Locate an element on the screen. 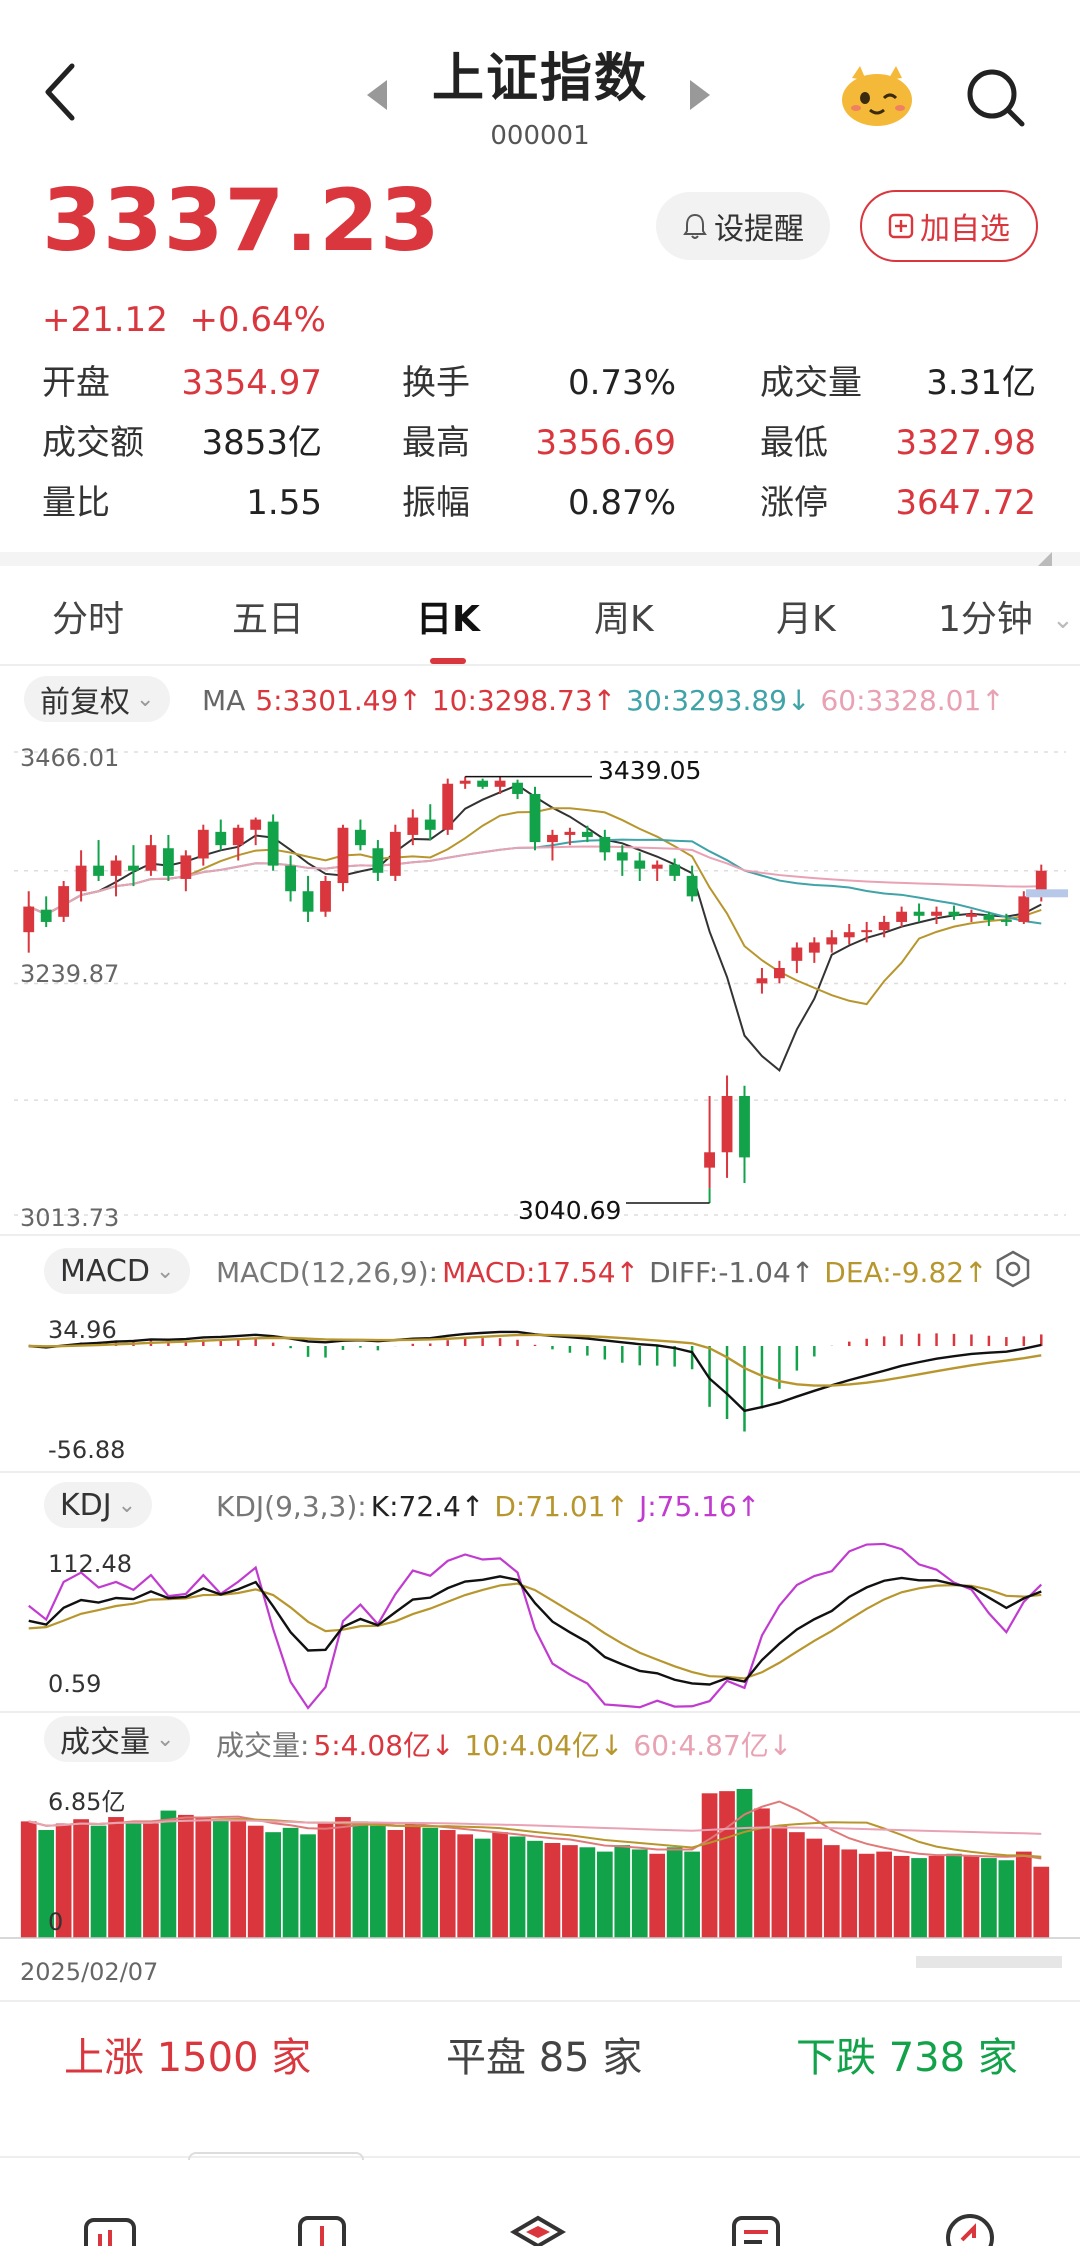 This screenshot has height=2246, width=1080. set-alert-button: 设提醒 is located at coordinates (743, 226).